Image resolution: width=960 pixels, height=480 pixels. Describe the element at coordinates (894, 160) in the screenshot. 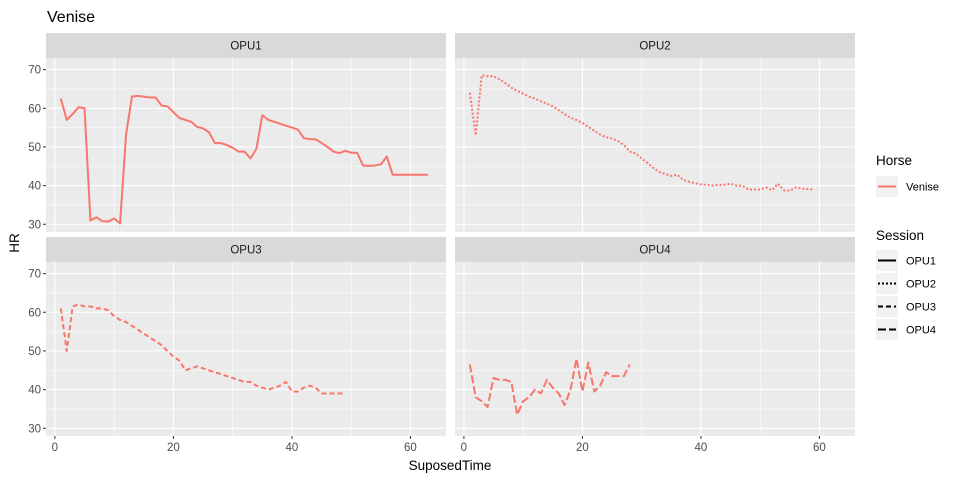

I see `legend-horse-title: Horse` at that location.